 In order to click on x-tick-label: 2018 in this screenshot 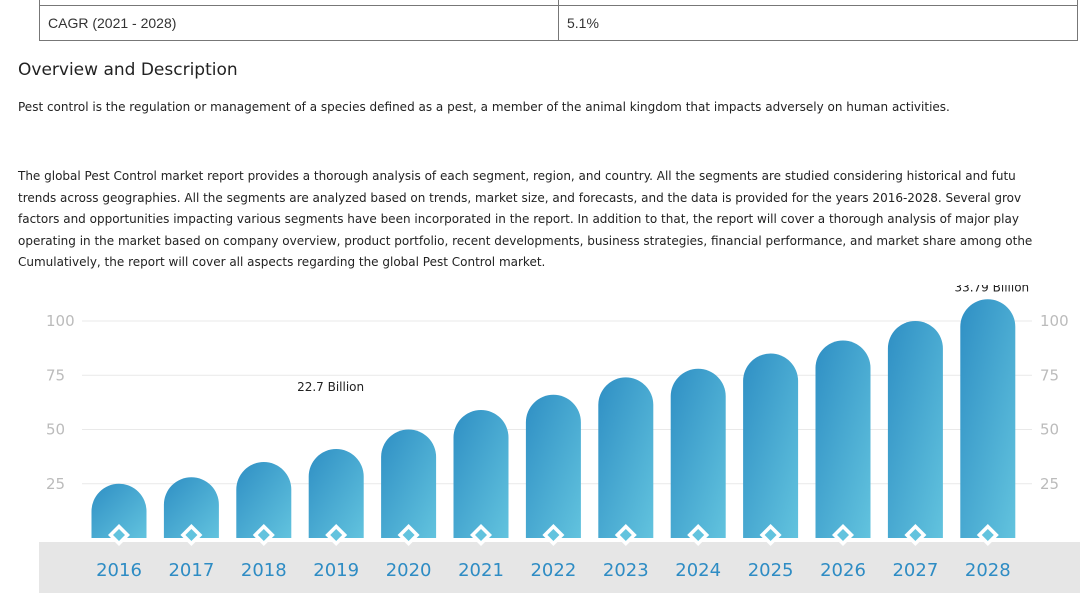, I will do `click(264, 570)`.